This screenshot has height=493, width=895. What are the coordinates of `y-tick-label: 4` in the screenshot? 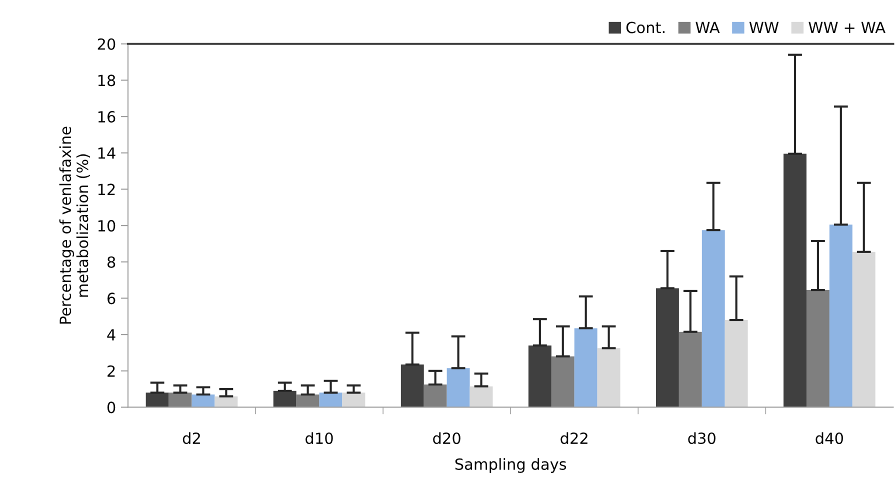 It's located at (111, 334).